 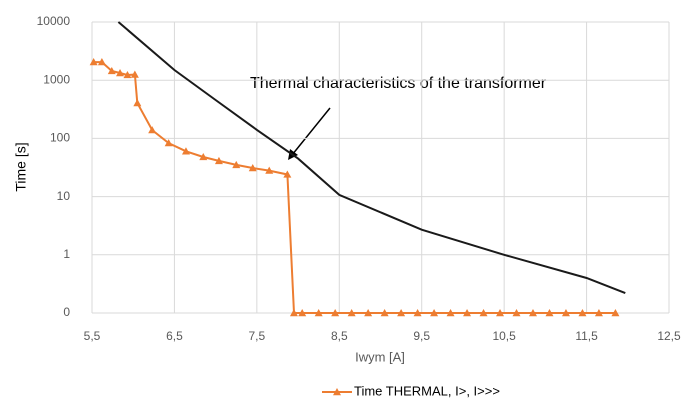 What do you see at coordinates (66, 254) in the screenshot?
I see `y-tick-label: 1` at bounding box center [66, 254].